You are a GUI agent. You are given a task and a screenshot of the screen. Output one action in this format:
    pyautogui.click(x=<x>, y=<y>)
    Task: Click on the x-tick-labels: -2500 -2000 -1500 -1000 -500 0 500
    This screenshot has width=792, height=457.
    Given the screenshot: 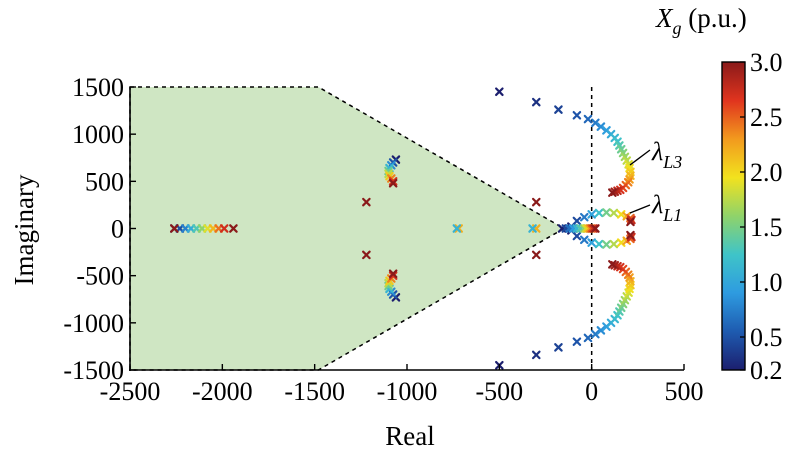 What is the action you would take?
    pyautogui.click(x=402, y=391)
    